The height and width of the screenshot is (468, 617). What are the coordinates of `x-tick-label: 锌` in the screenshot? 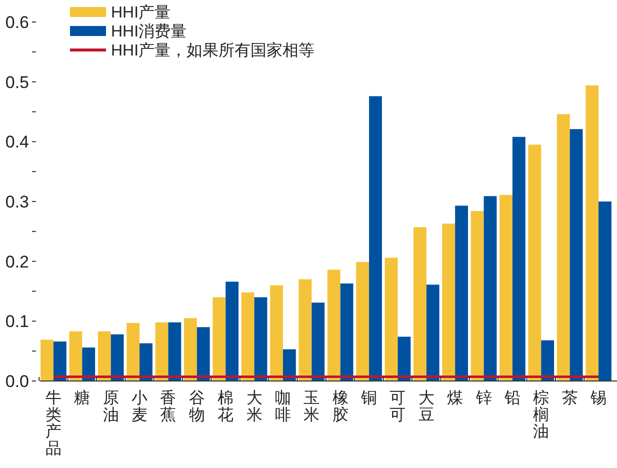 It's located at (483, 398).